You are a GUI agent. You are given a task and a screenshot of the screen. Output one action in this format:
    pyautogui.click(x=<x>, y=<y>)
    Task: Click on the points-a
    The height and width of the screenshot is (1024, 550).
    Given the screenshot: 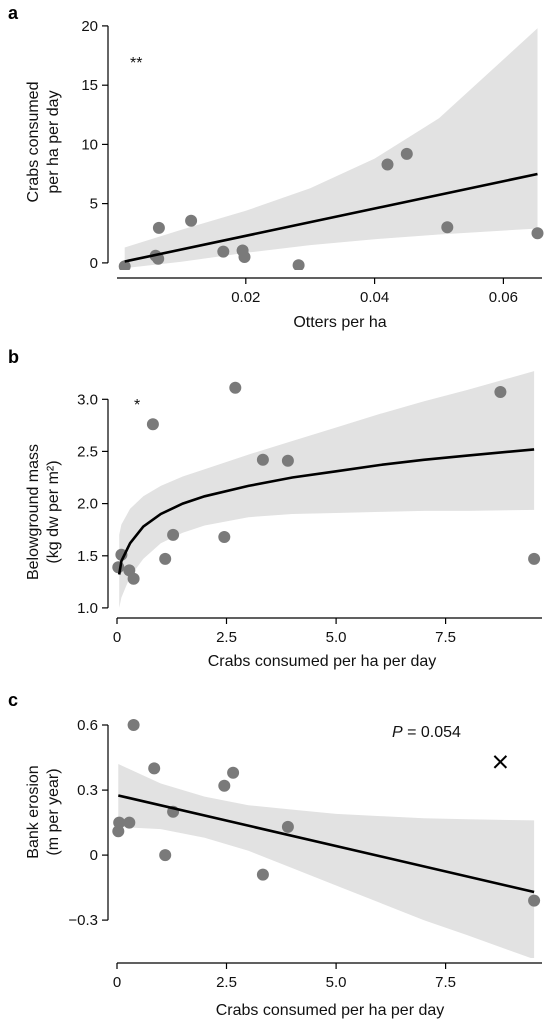 What is the action you would take?
    pyautogui.click(x=331, y=208)
    